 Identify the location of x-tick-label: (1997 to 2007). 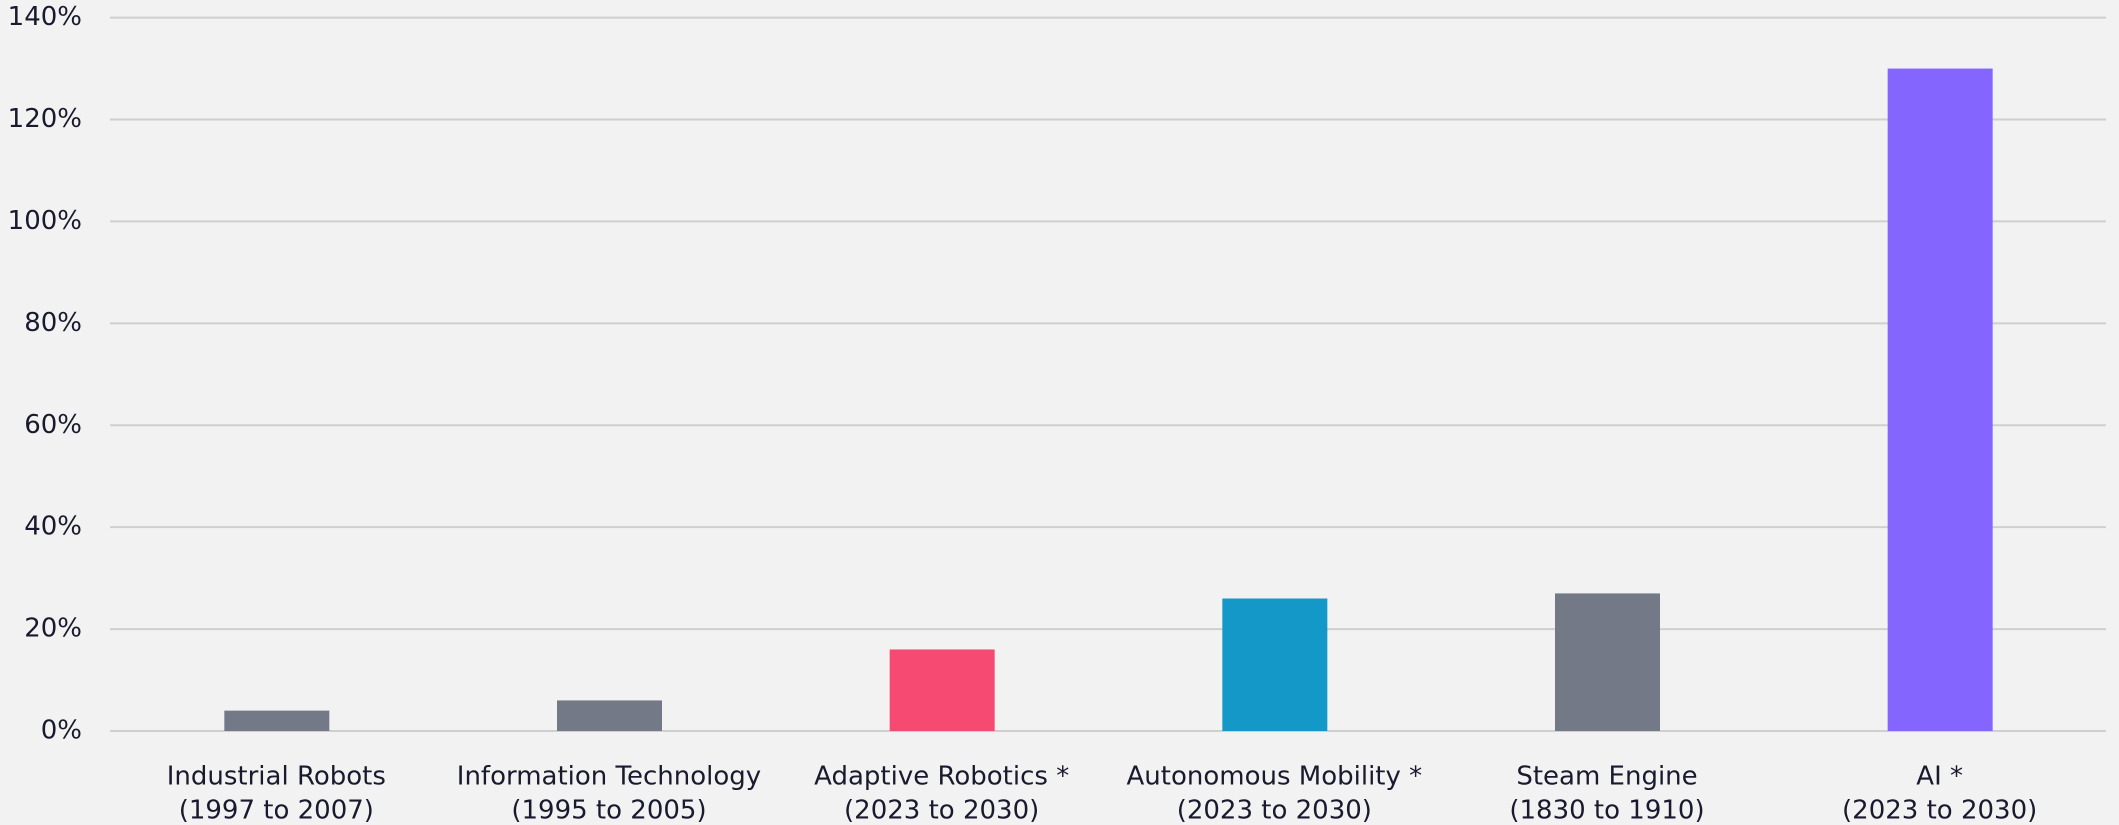
(276, 810).